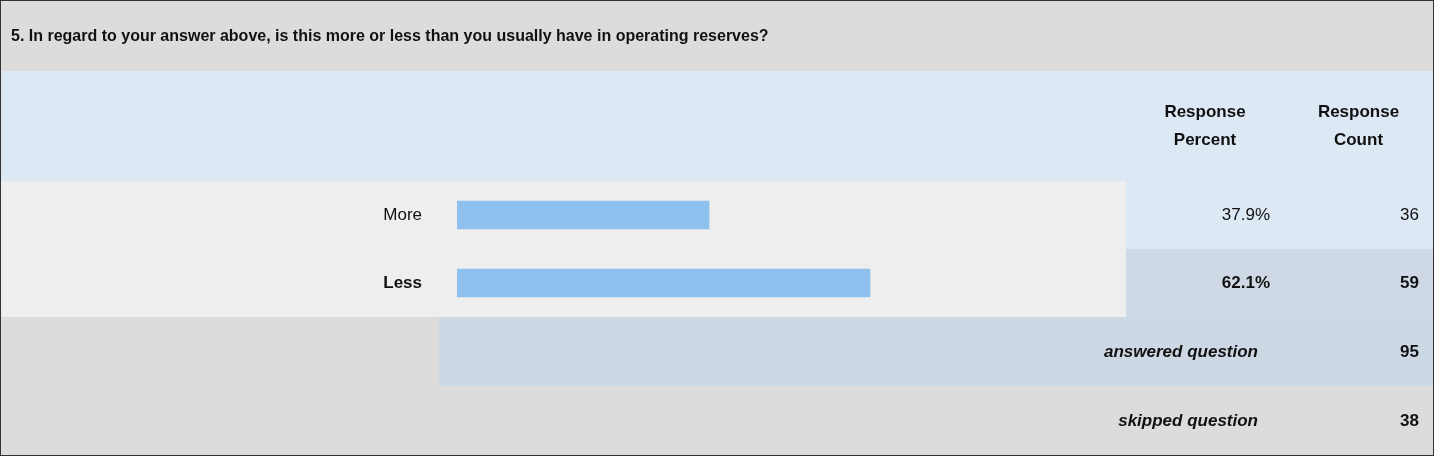 The image size is (1434, 456). What do you see at coordinates (1358, 126) in the screenshot?
I see `text: Response Count` at bounding box center [1358, 126].